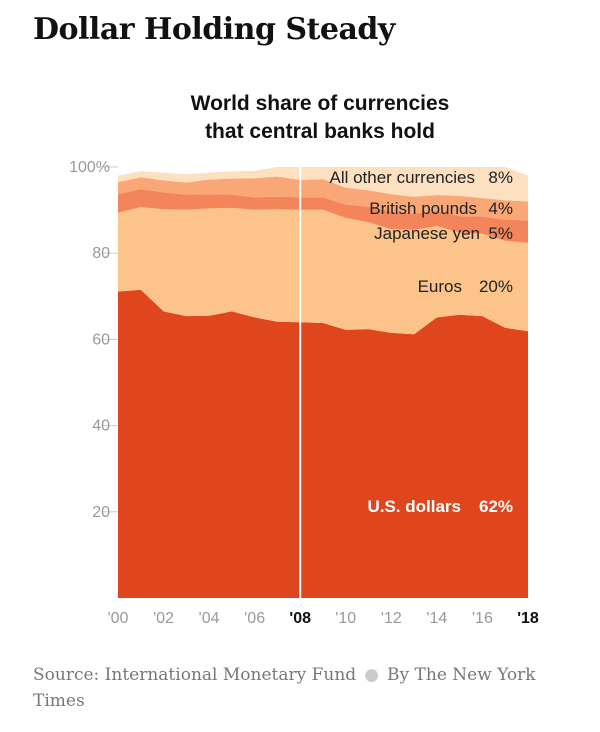 The image size is (600, 732). I want to click on series-value-label: 5%, so click(500, 233).